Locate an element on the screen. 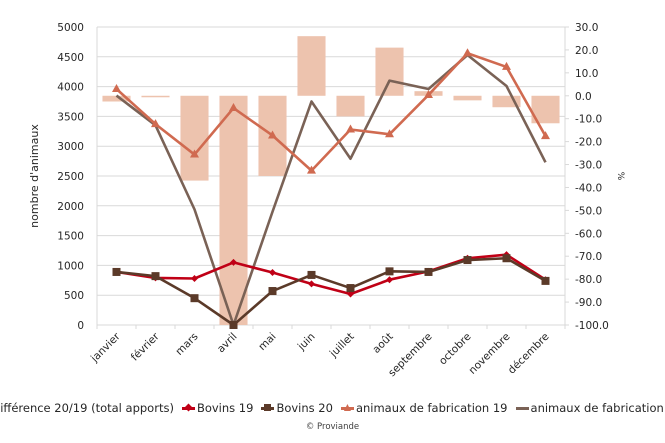  x-tick-label: novembre is located at coordinates (490, 354).